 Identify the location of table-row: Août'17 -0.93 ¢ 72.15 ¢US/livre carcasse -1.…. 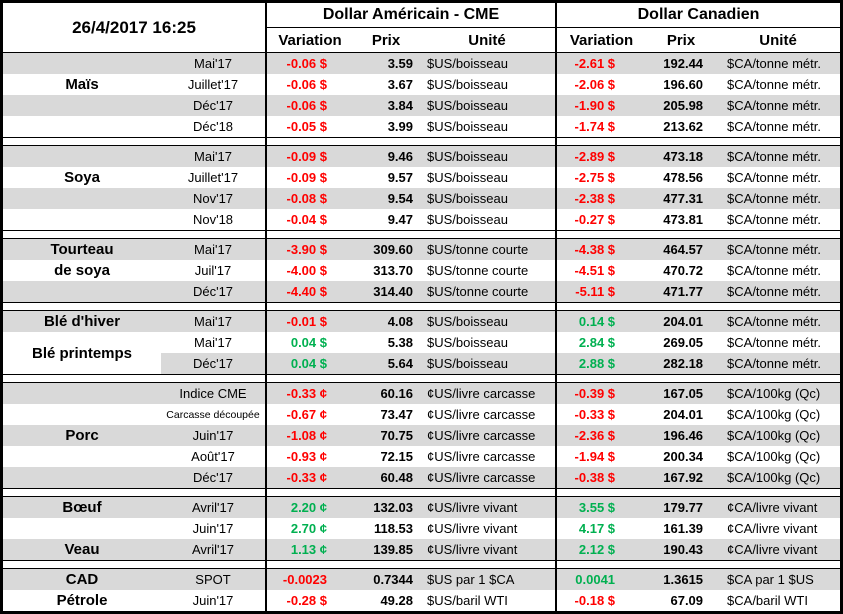
(422, 456).